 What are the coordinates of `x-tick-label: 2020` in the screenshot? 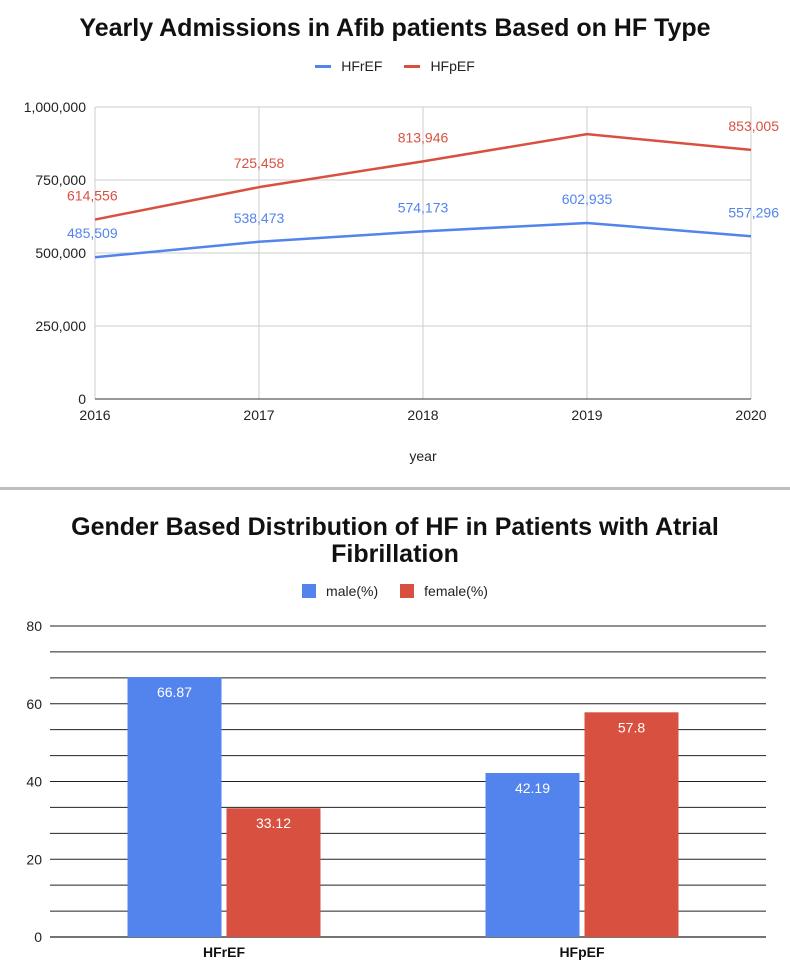 It's located at (750, 415).